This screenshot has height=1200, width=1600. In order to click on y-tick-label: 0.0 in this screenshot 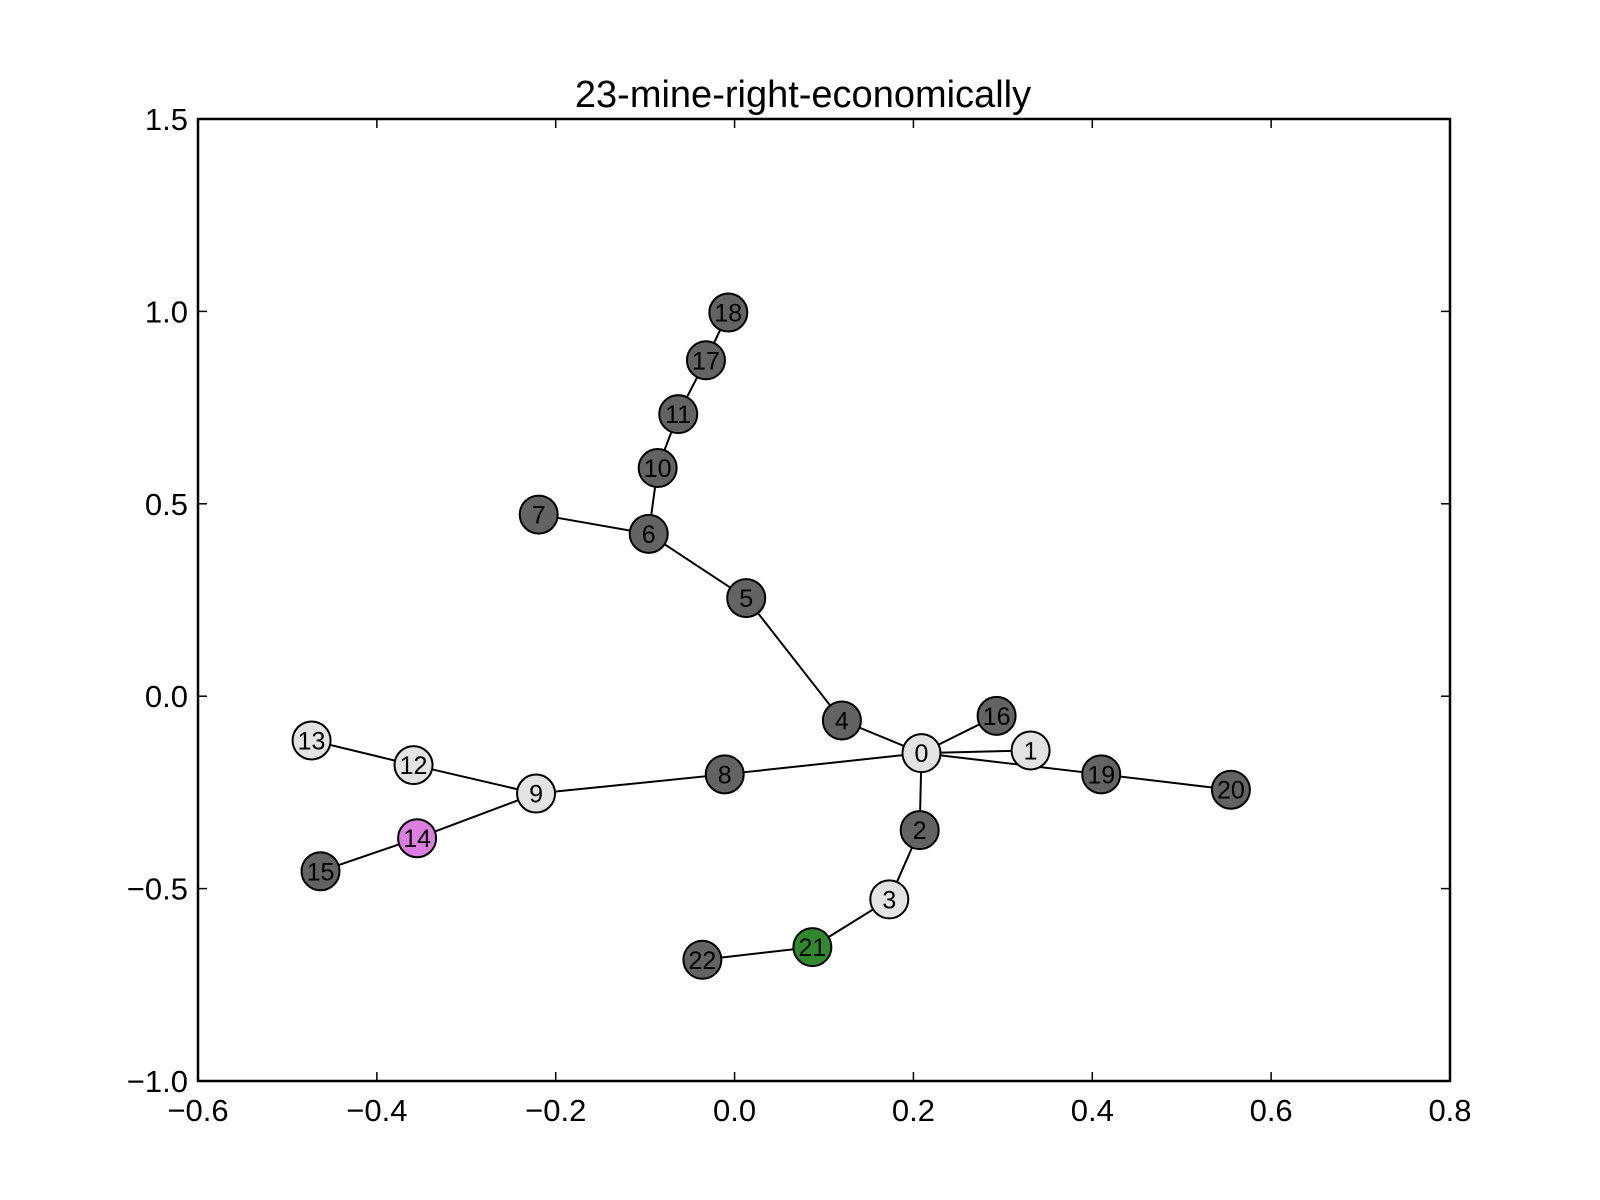, I will do `click(166, 696)`.